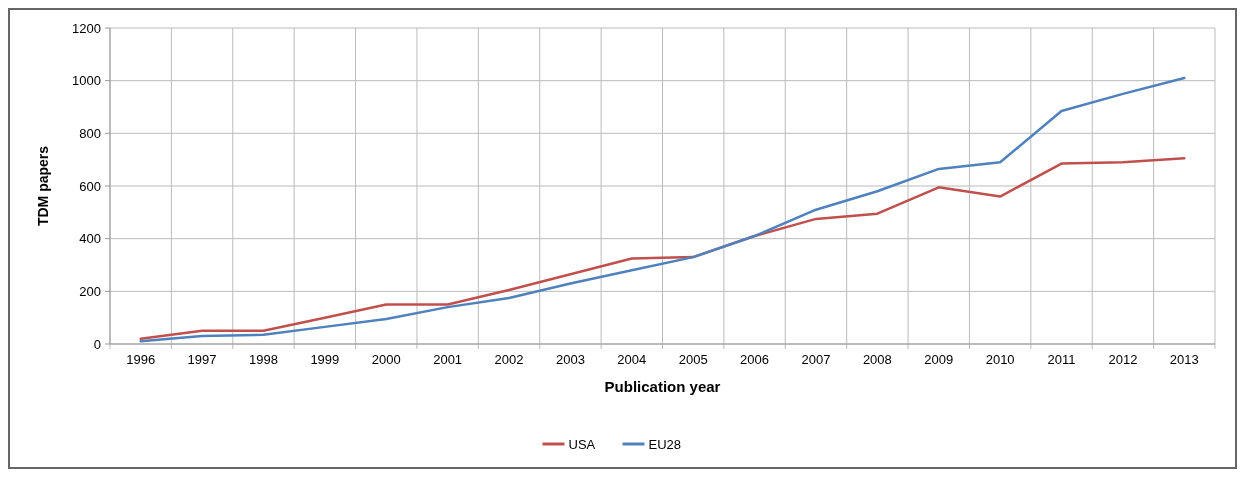 The image size is (1245, 477). Describe the element at coordinates (86, 81) in the screenshot. I see `y-tick-label: 1000` at that location.